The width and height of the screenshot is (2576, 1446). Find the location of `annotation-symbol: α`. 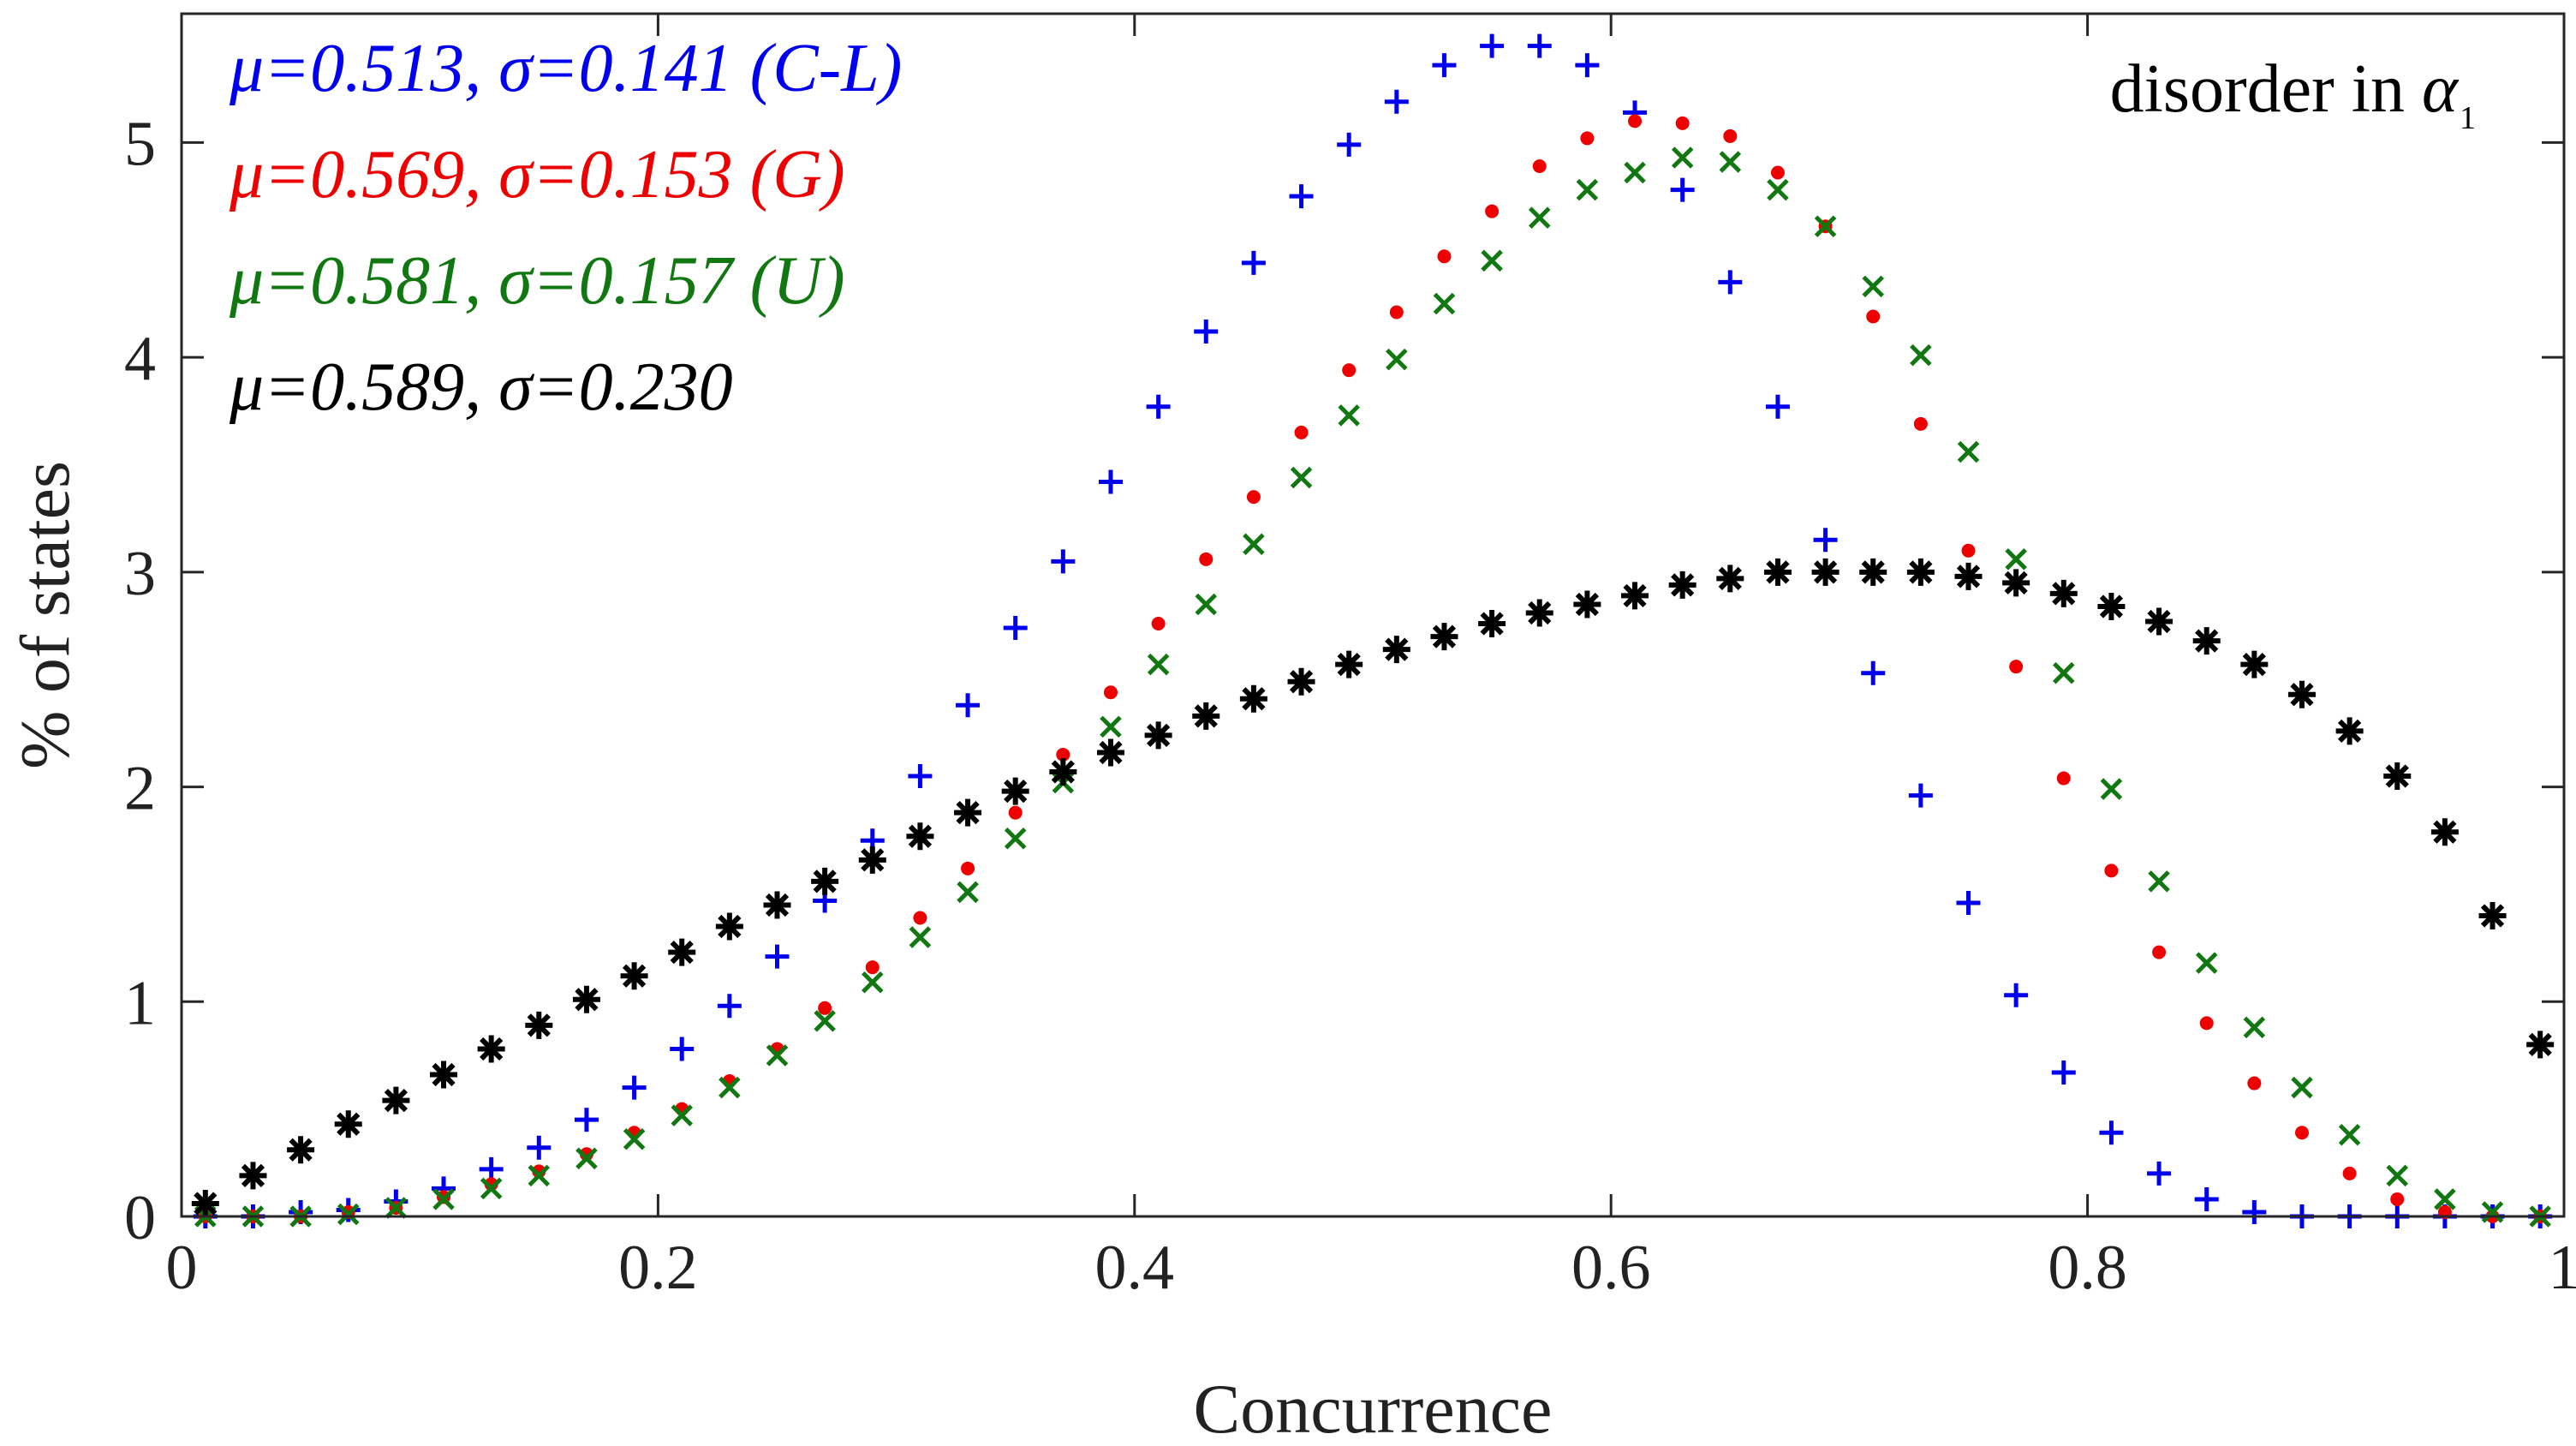

annotation-symbol: α is located at coordinates (2441, 89).